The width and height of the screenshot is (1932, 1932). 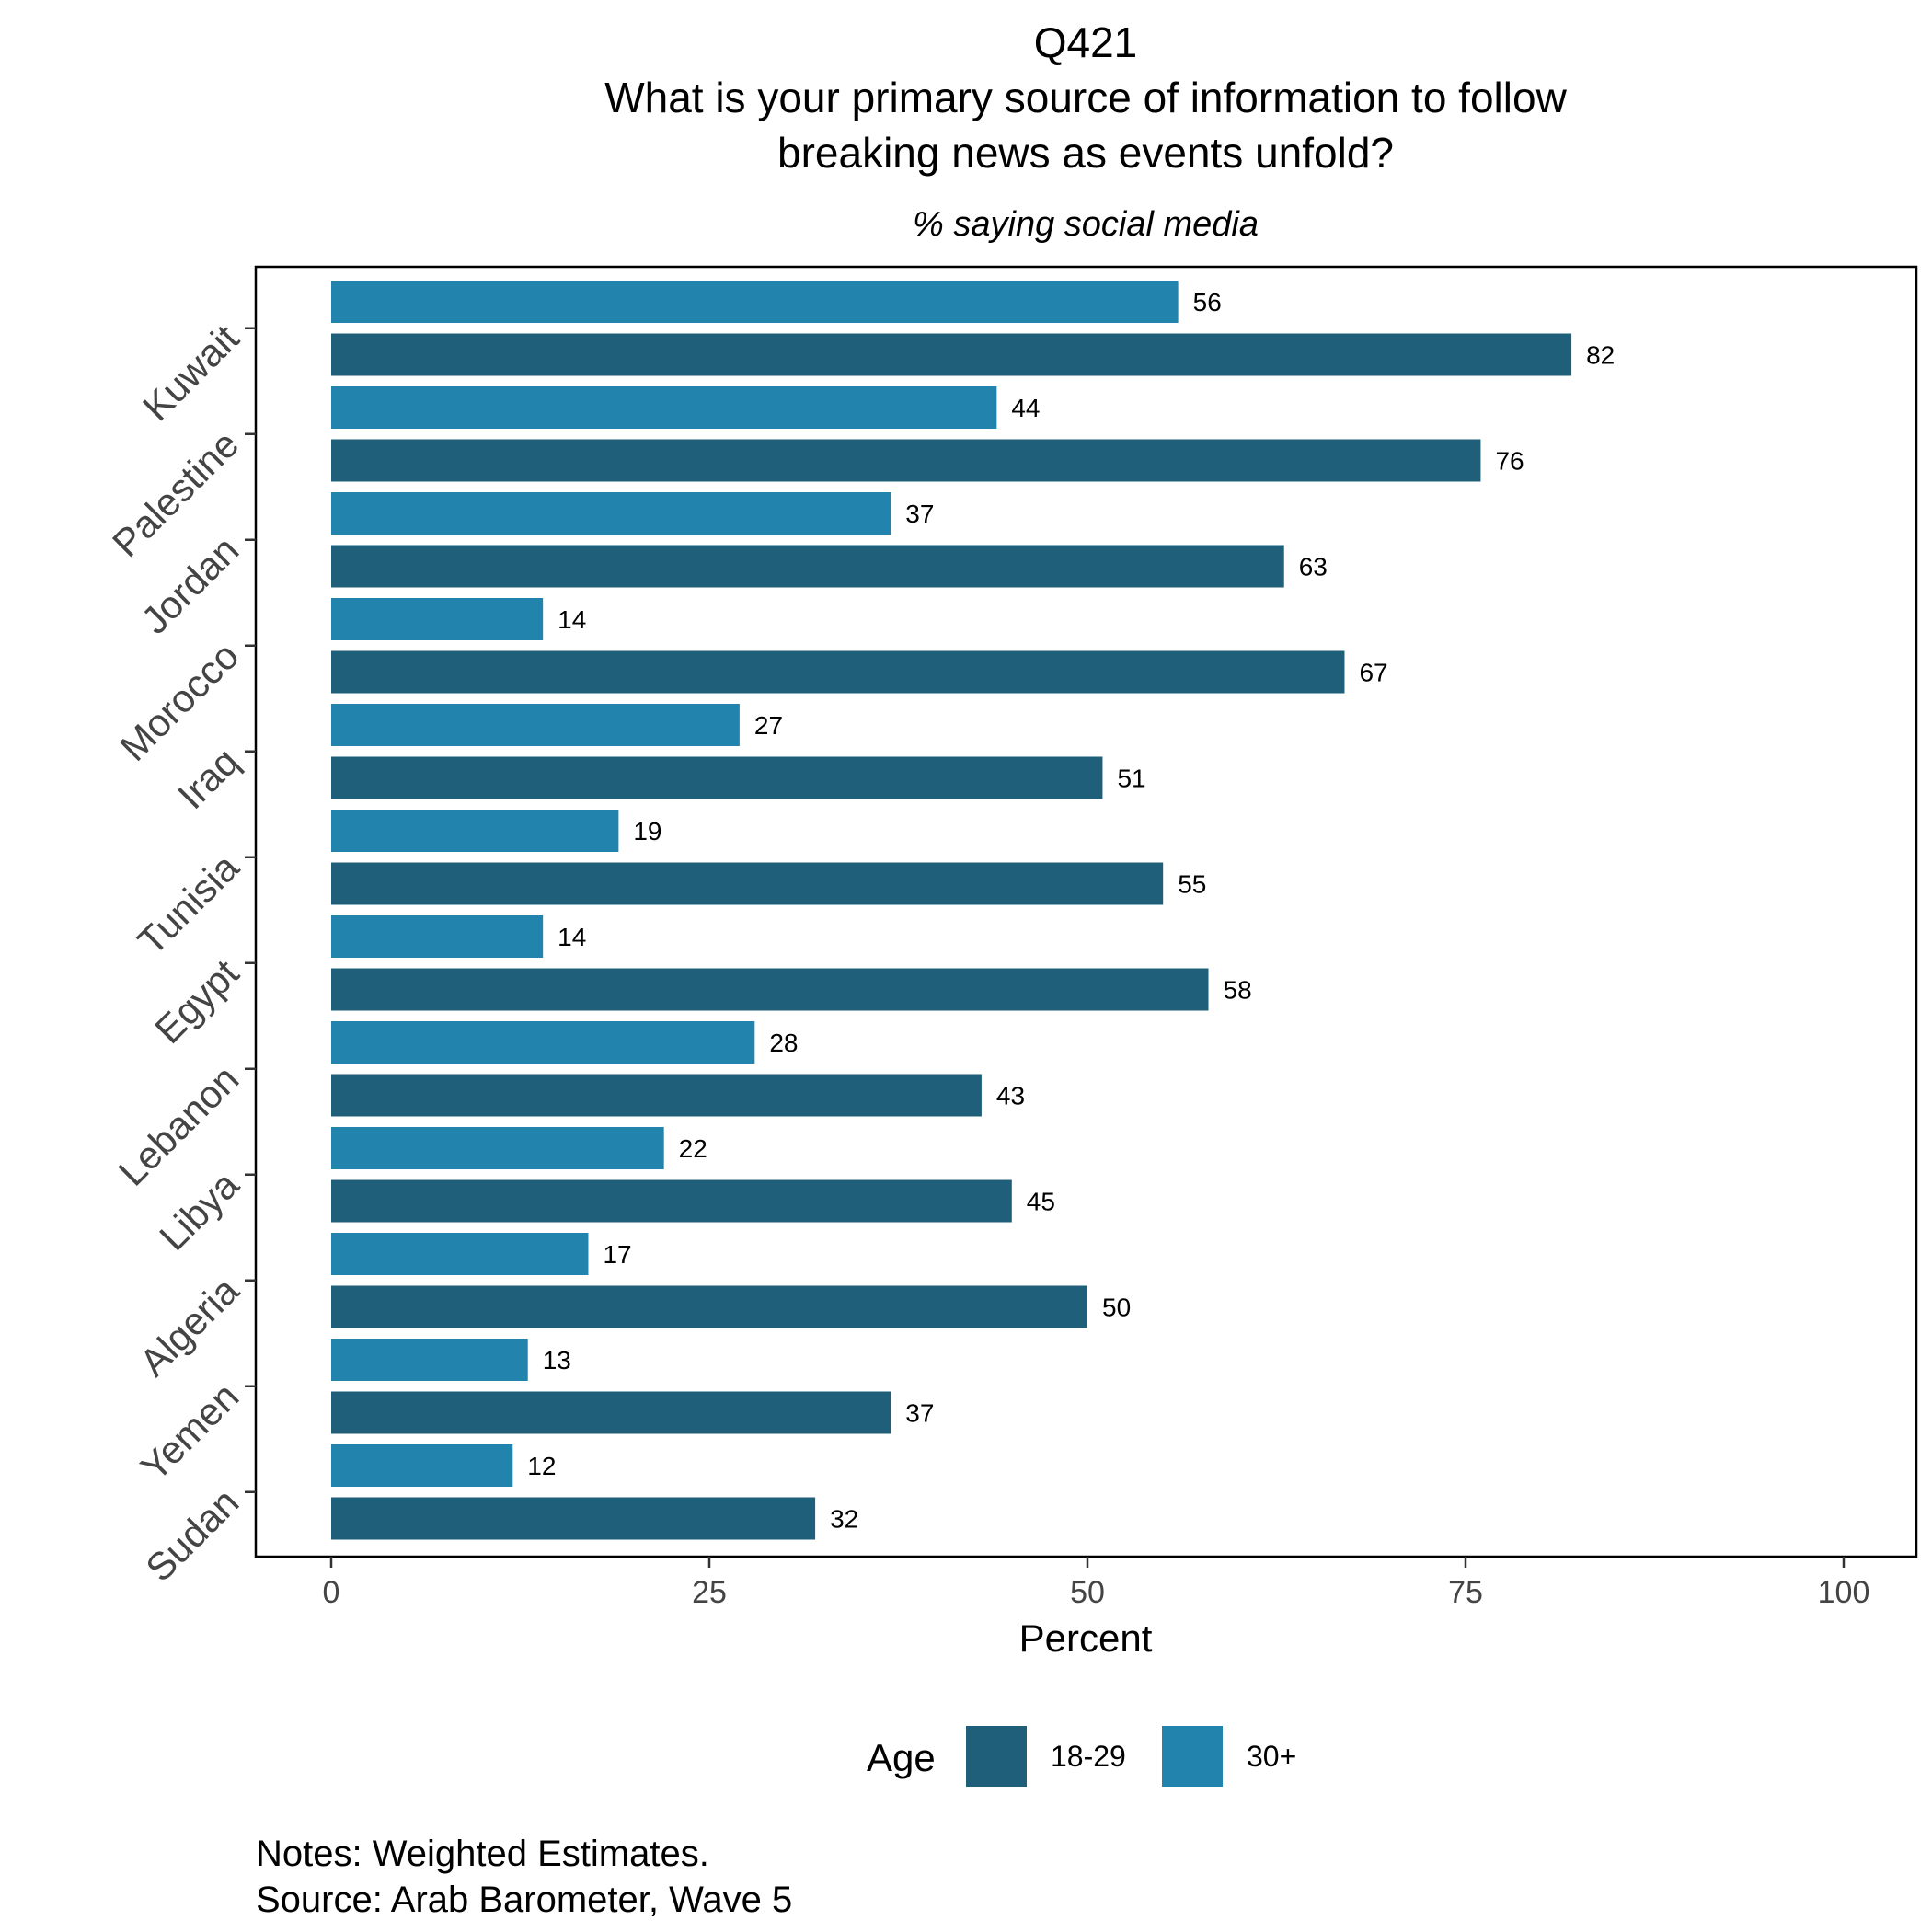 I want to click on legend-label-18-29: 18-29, so click(x=1088, y=1756).